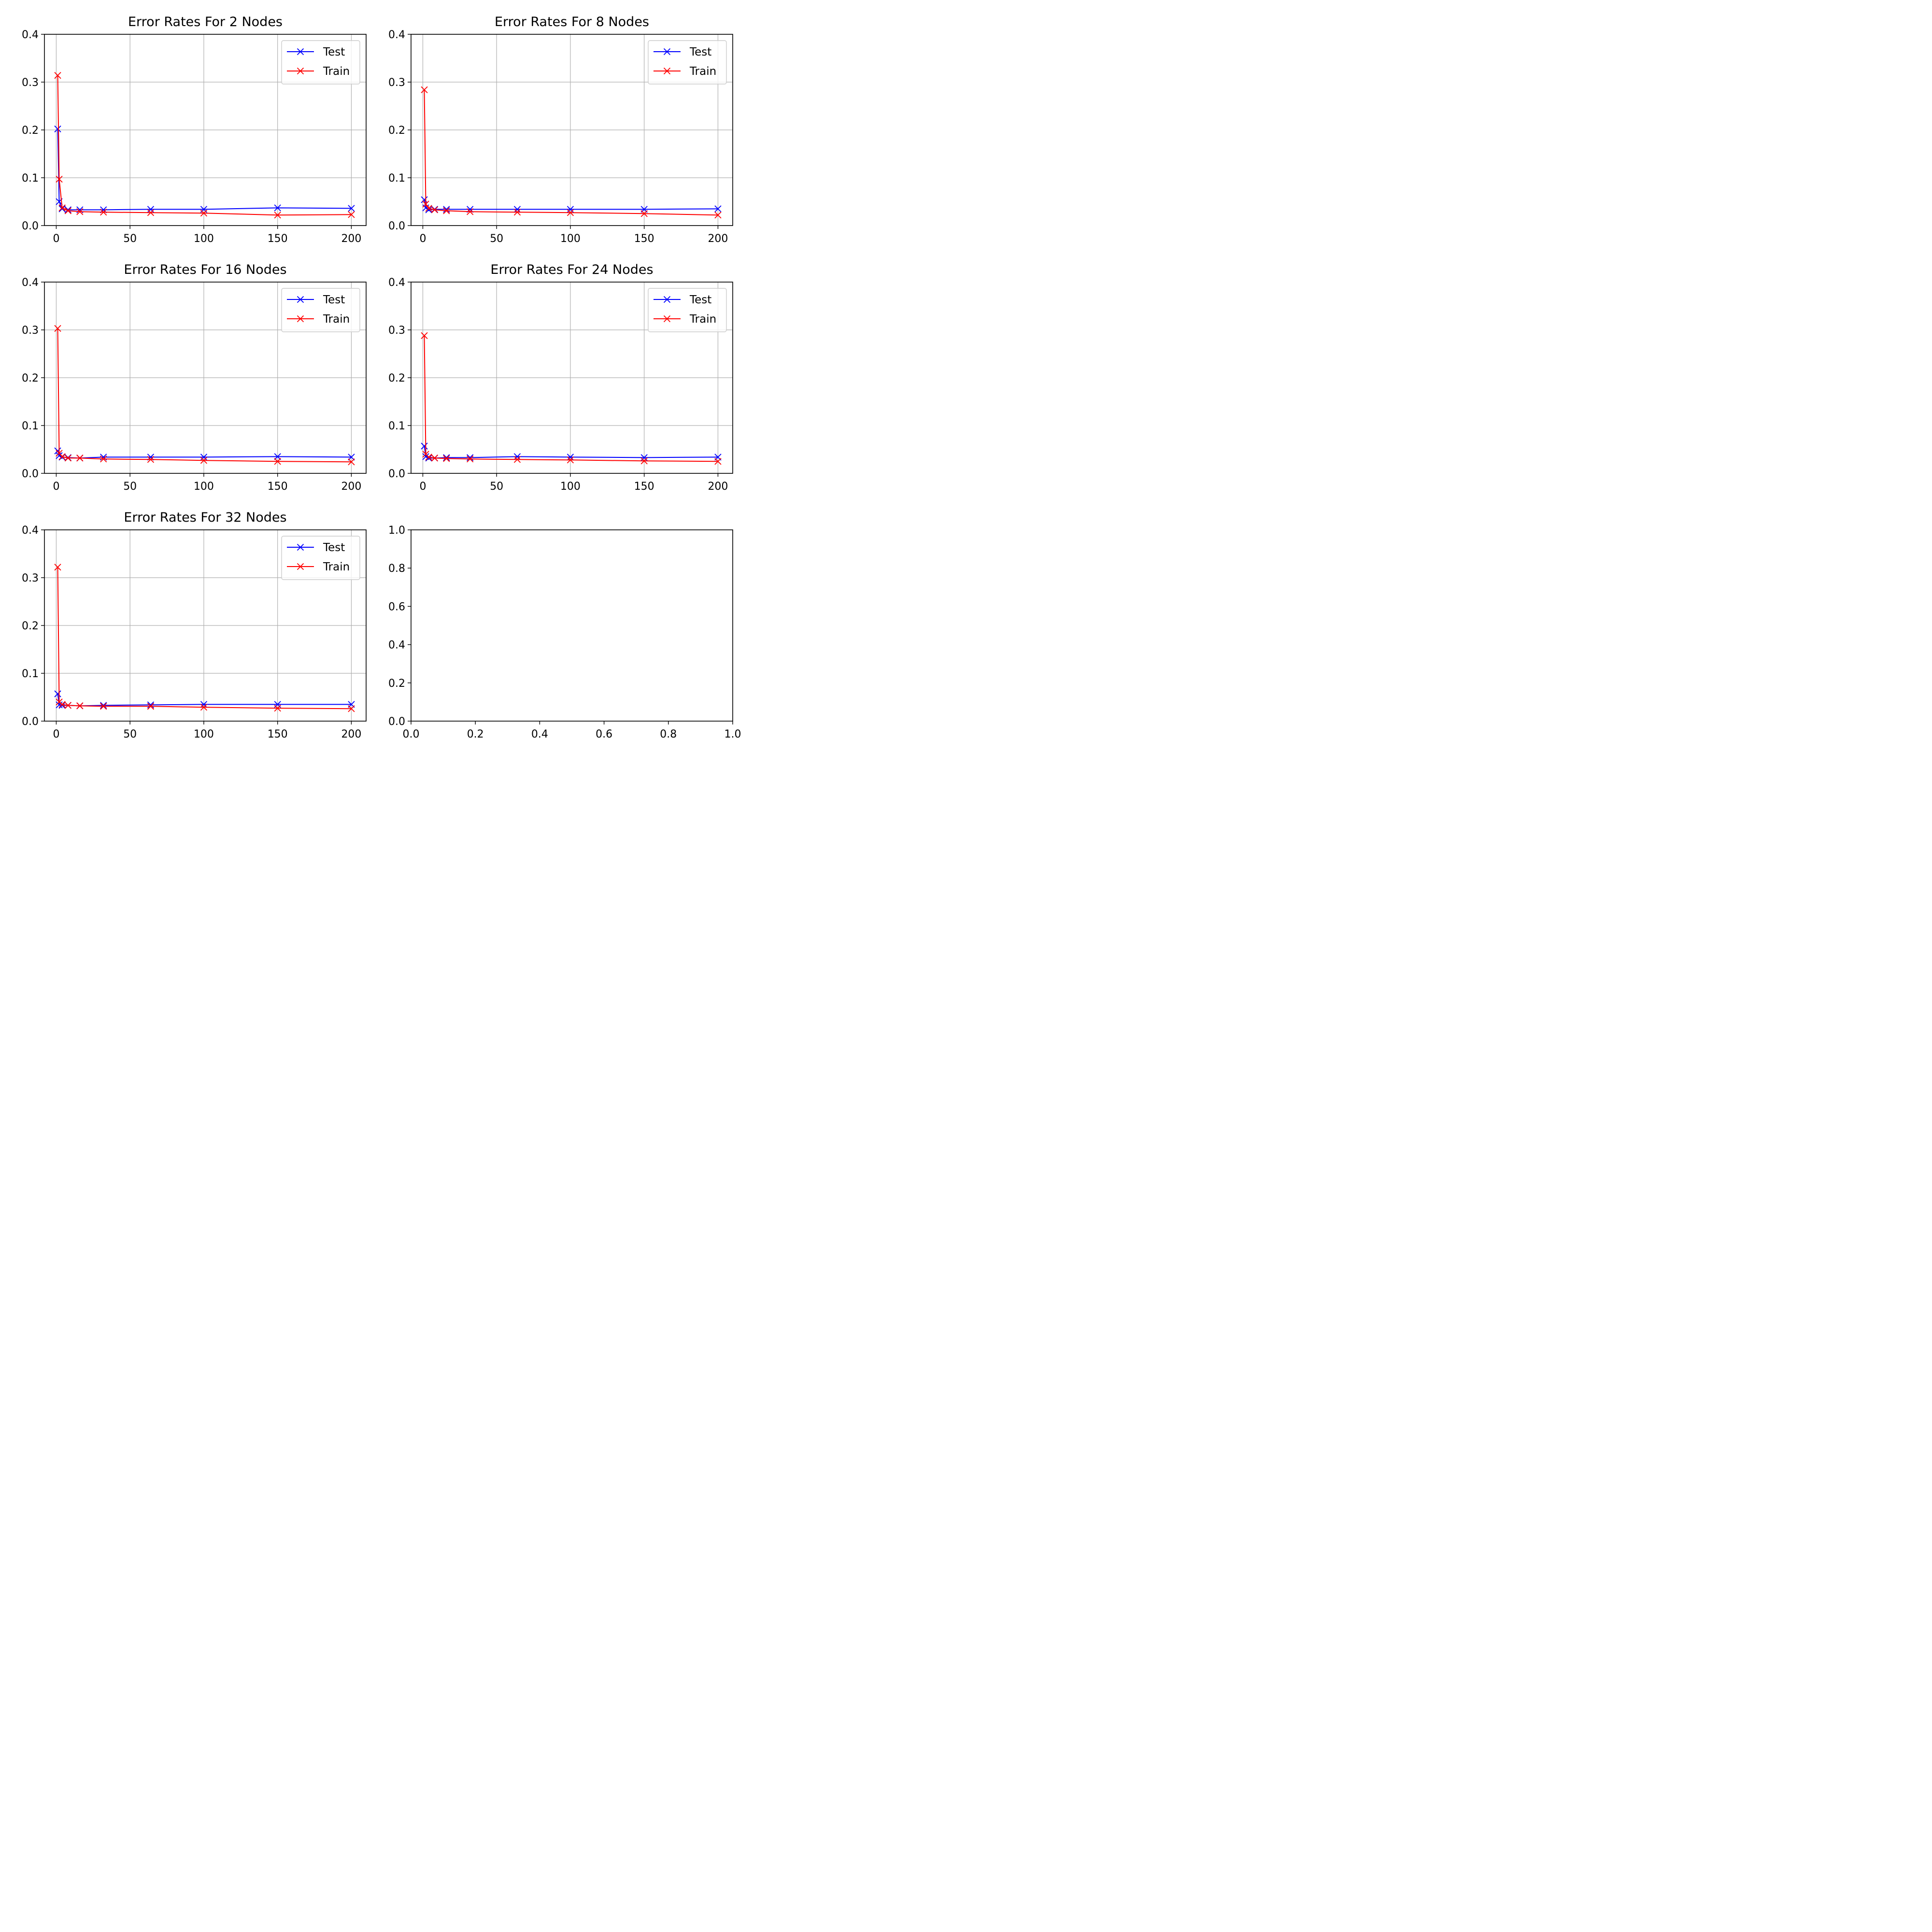  What do you see at coordinates (571, 269) in the screenshot?
I see `chart-title: Error Rates For 24 Nodes` at bounding box center [571, 269].